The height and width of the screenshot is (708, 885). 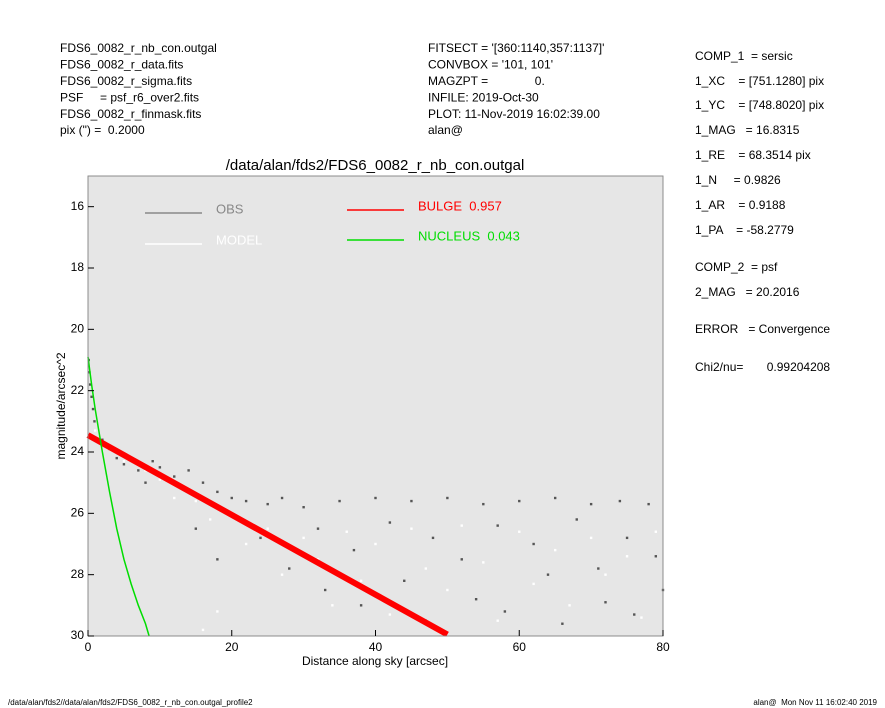 What do you see at coordinates (102, 130) in the screenshot?
I see `header-left-line: pix (") = 0.2000` at bounding box center [102, 130].